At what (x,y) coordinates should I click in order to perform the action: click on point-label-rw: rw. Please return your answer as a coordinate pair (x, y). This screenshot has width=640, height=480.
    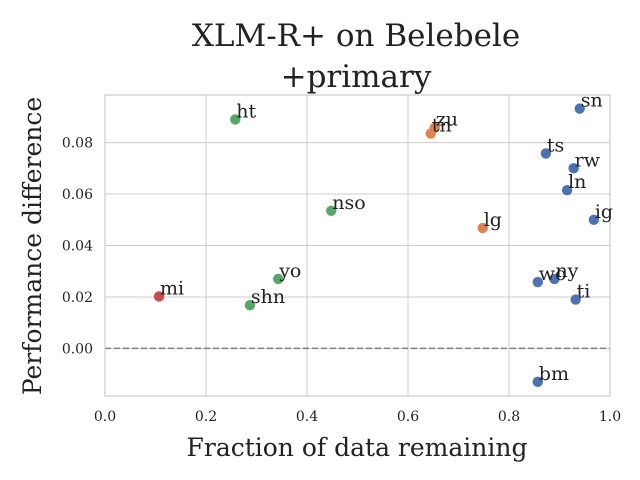
    Looking at the image, I should click on (588, 160).